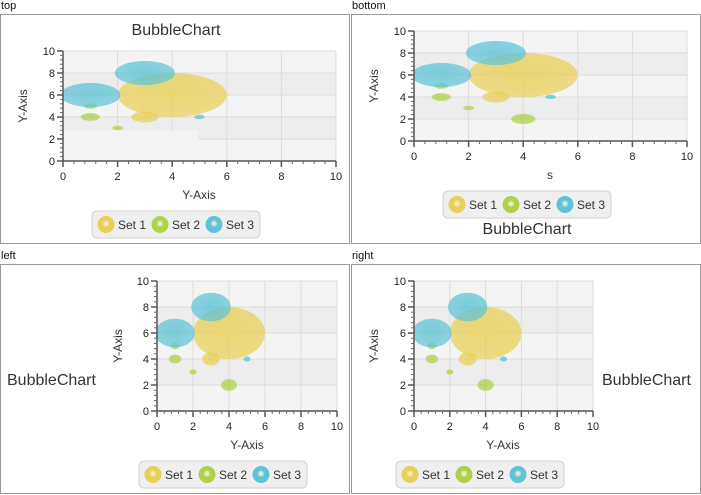 The image size is (701, 495). I want to click on bubbles, so click(210, 341).